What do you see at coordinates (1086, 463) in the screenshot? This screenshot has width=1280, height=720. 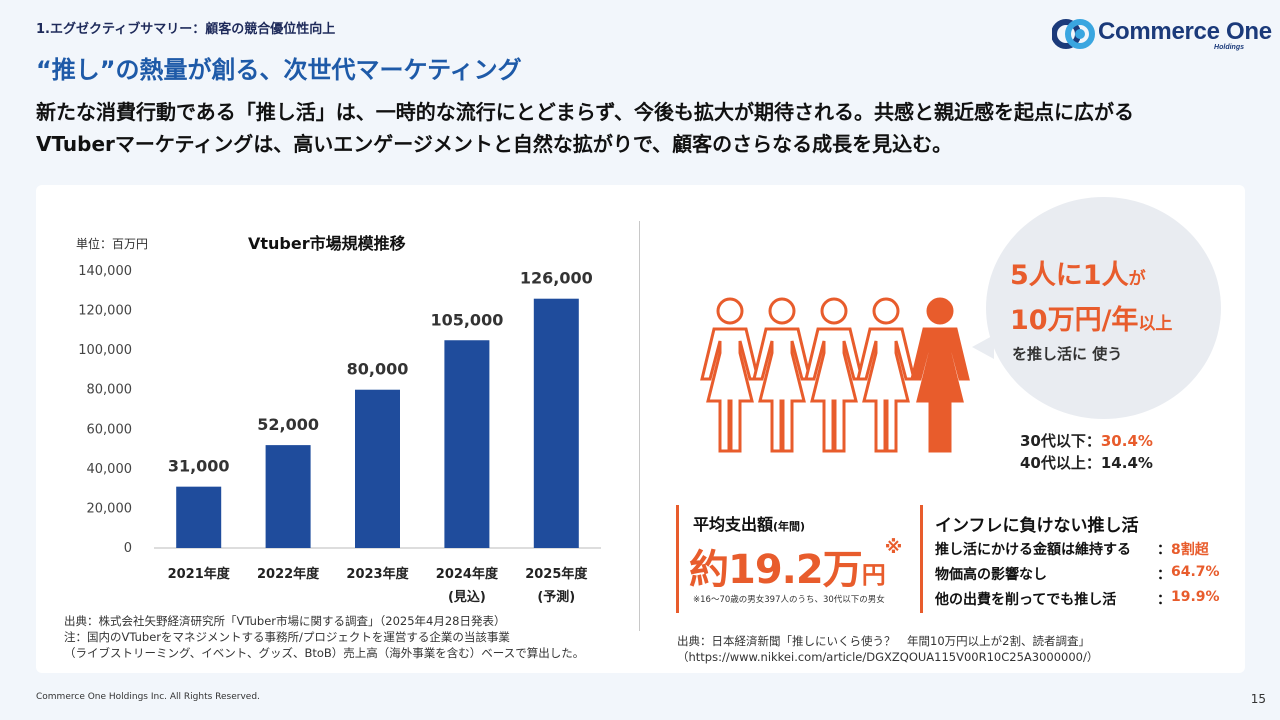 I see `age-stat-row-2: 40代以上：14.4%` at bounding box center [1086, 463].